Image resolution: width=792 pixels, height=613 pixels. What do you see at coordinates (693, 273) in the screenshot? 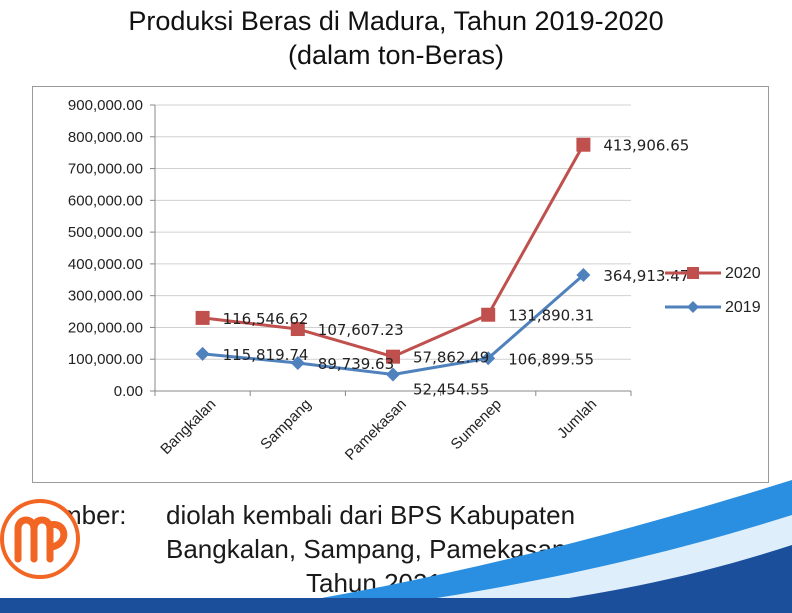
I see `legend-marker-2020` at bounding box center [693, 273].